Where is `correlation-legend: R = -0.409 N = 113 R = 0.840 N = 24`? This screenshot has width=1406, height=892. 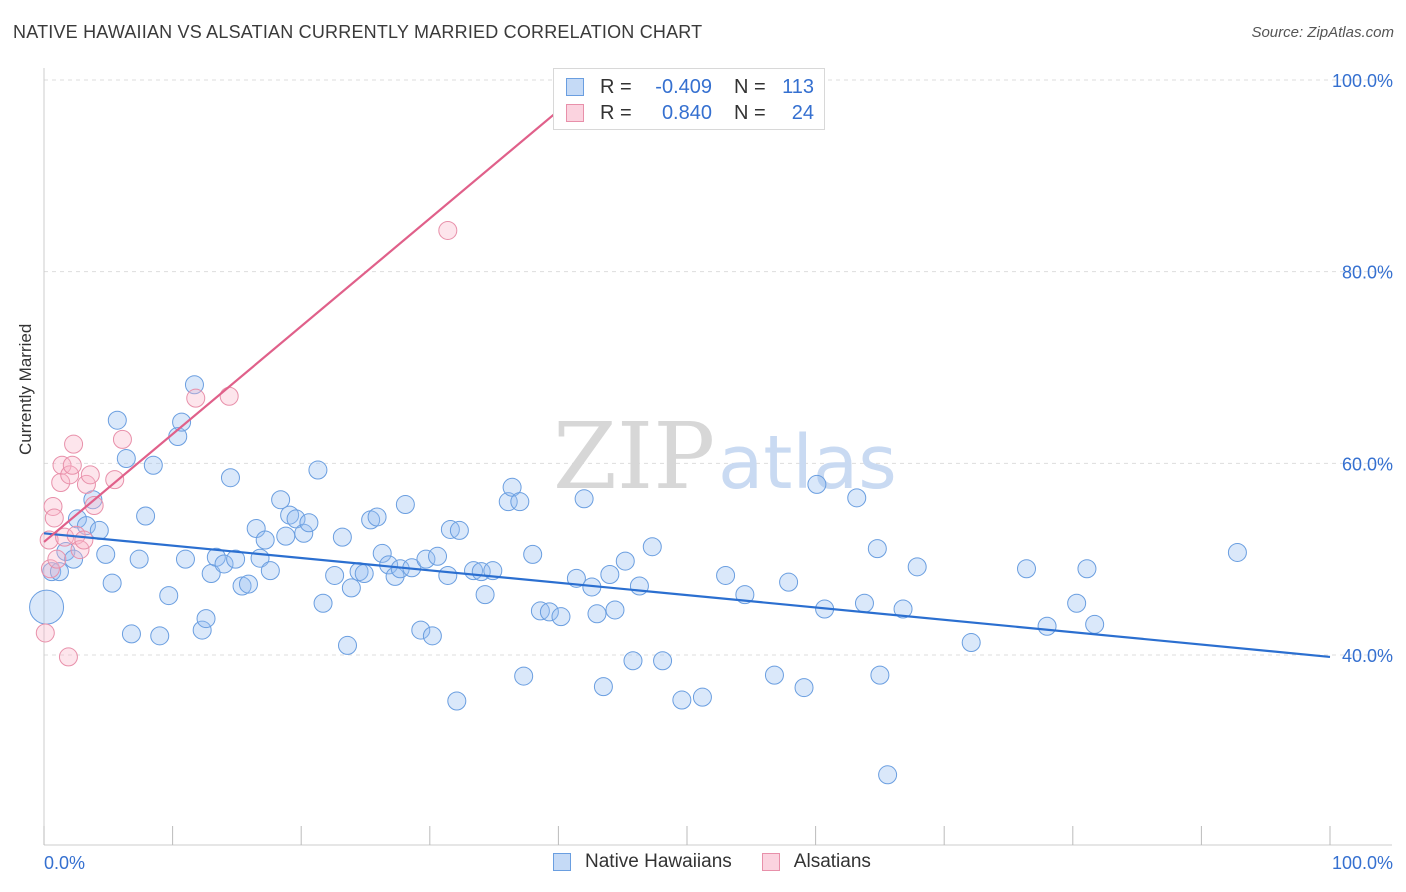
correlation-legend: R = -0.409 N = 113 R = 0.840 N = 24 is located at coordinates (689, 99).